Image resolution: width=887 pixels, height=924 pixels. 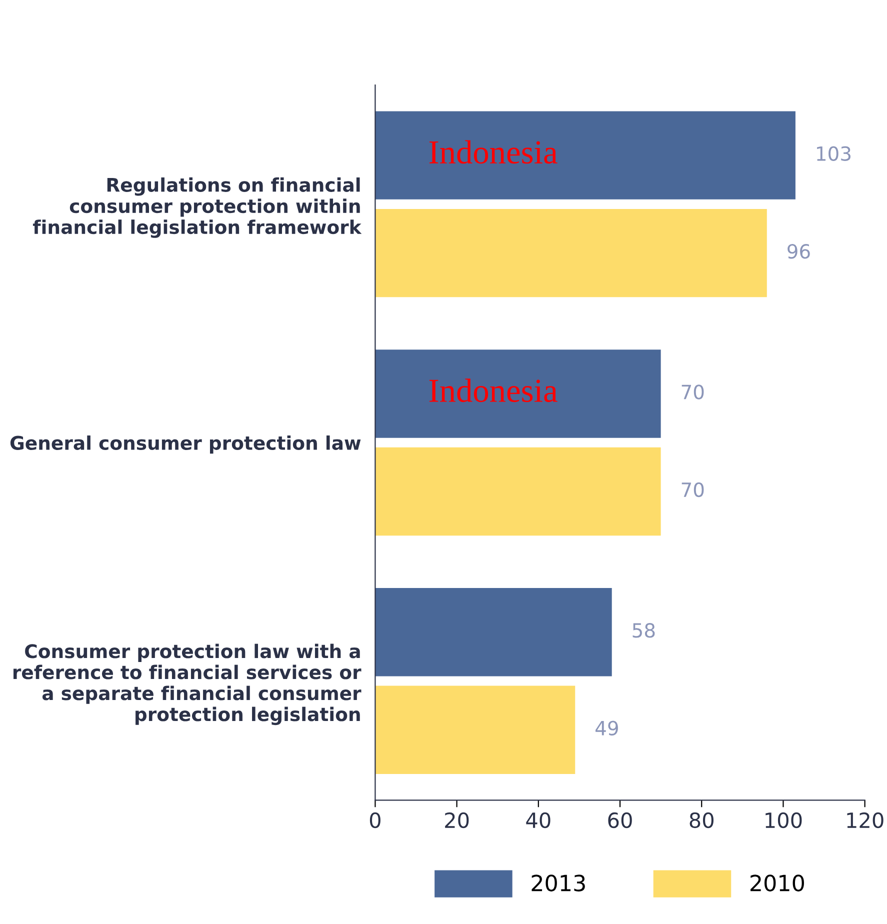 What do you see at coordinates (643, 630) in the screenshot?
I see `data-label: 58` at bounding box center [643, 630].